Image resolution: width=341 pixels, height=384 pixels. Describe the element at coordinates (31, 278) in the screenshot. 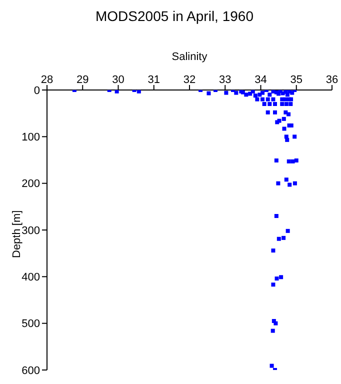

I see `y-tick-label: 400` at that location.